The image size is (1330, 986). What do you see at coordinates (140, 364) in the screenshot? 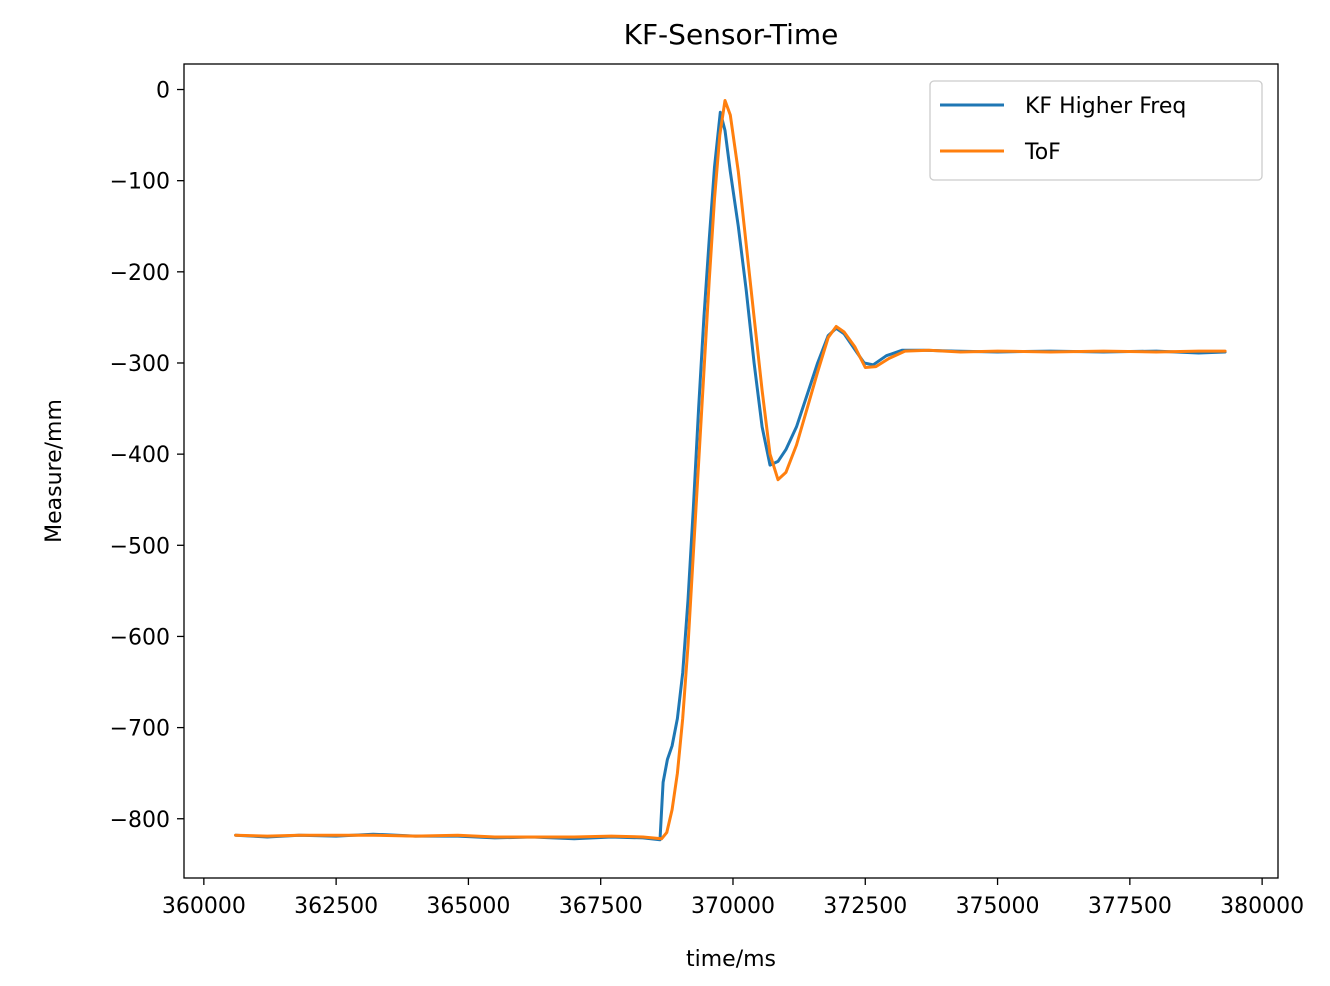
I see `y-tick-label: −300` at bounding box center [140, 364].